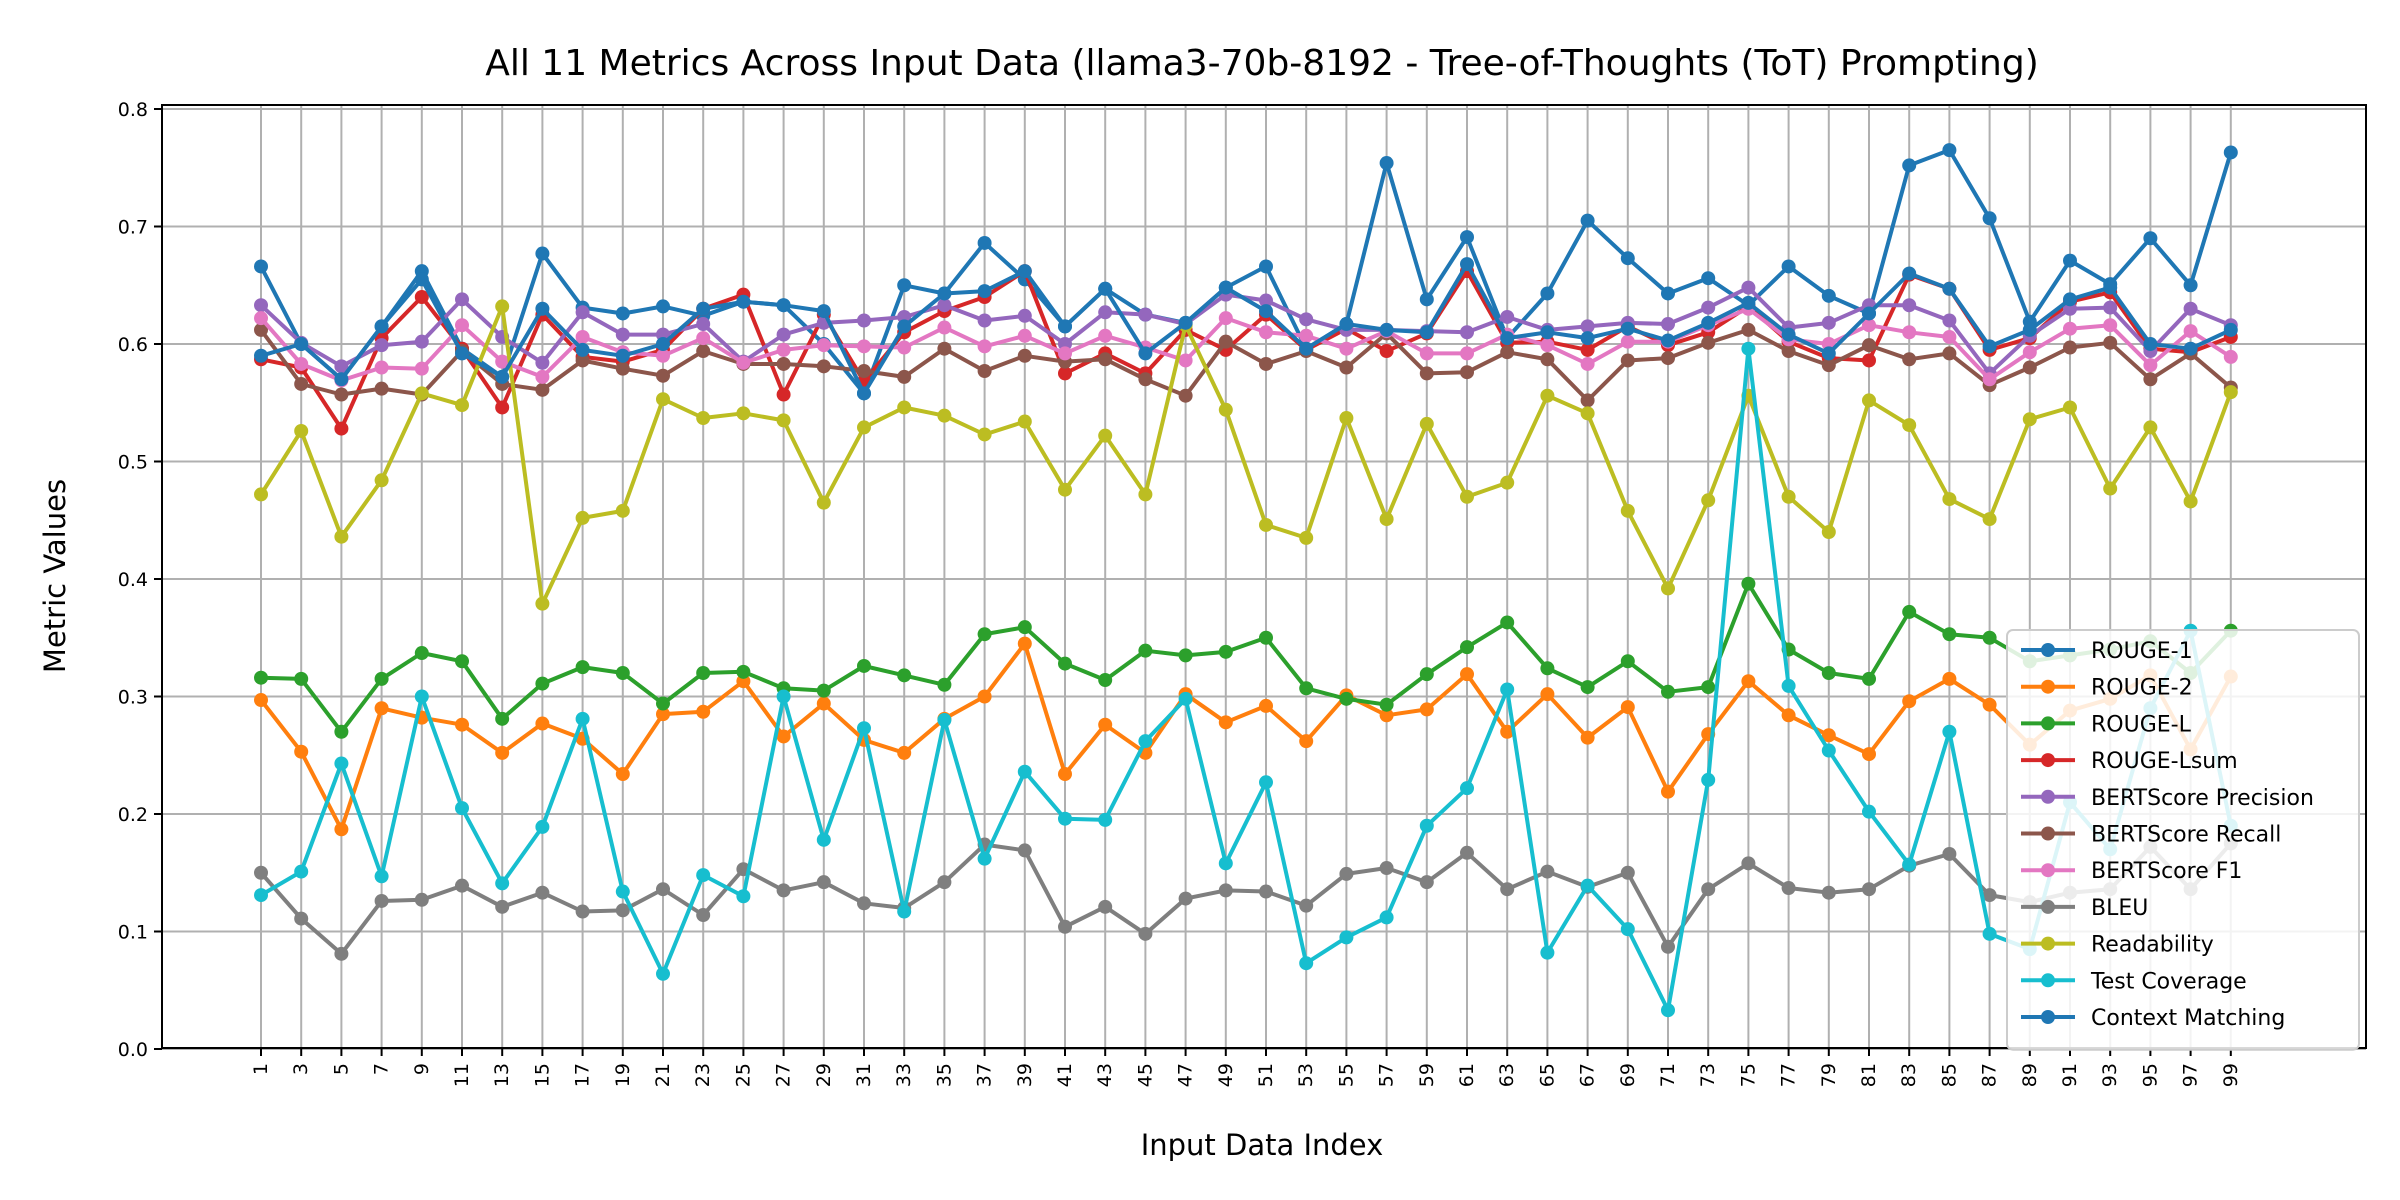 This screenshot has height=1200, width=2400. What do you see at coordinates (2186, 835) in the screenshot?
I see `legend-label: BERTScore Recall` at bounding box center [2186, 835].